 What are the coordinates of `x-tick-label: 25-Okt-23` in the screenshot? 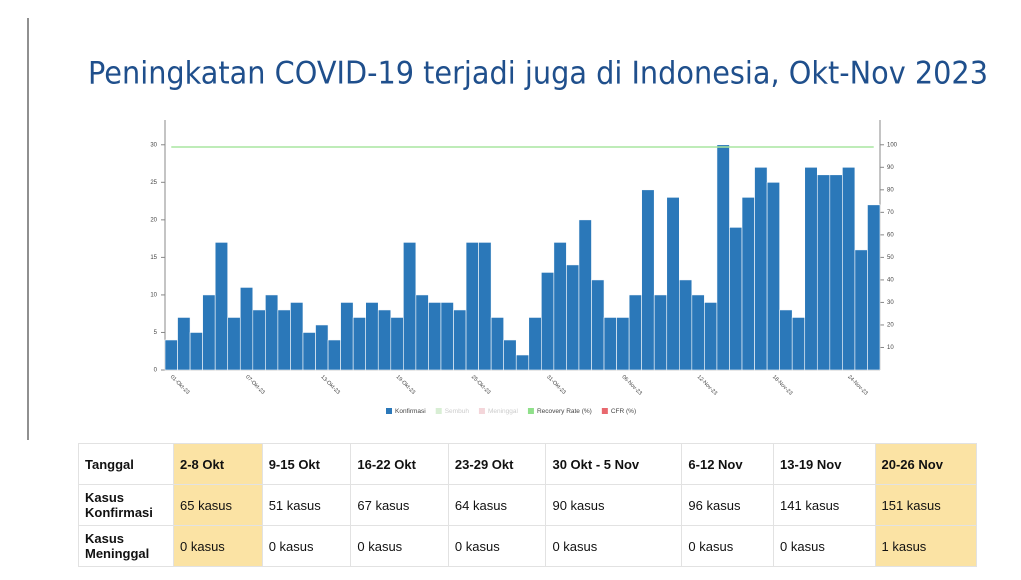 It's located at (481, 385).